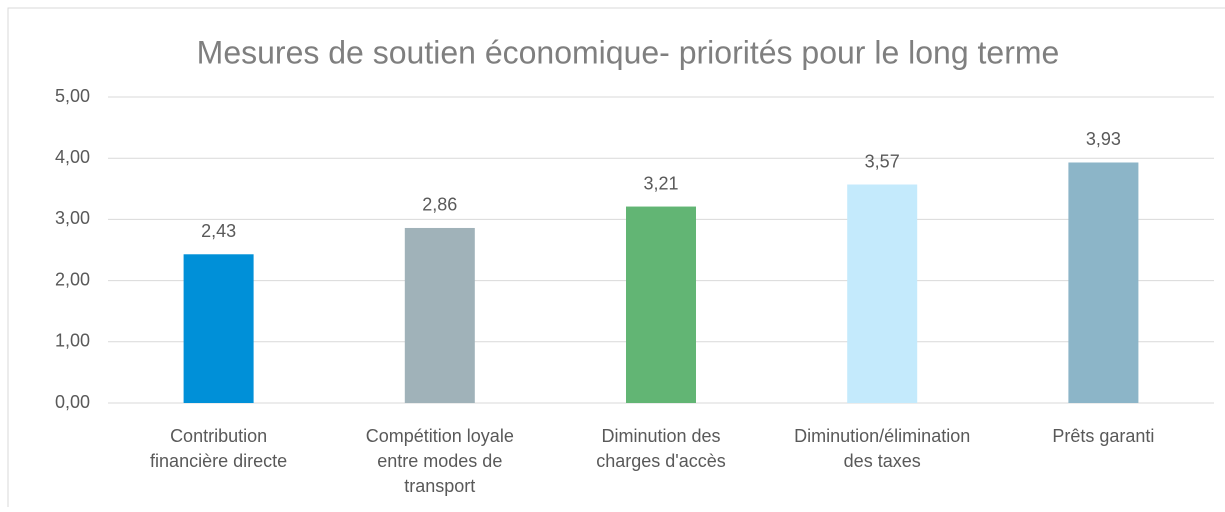 The height and width of the screenshot is (512, 1225). What do you see at coordinates (72, 341) in the screenshot?
I see `y-tick-label: 1,00` at bounding box center [72, 341].